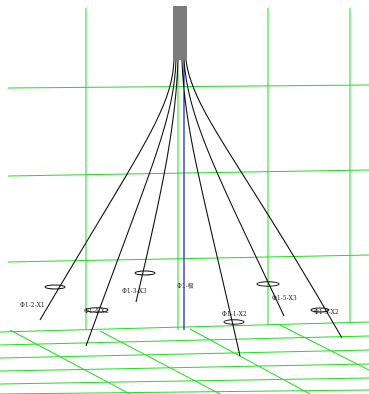  Describe the element at coordinates (134, 291) in the screenshot. I see `well-label-w3: Φ1-3-X3` at that location.